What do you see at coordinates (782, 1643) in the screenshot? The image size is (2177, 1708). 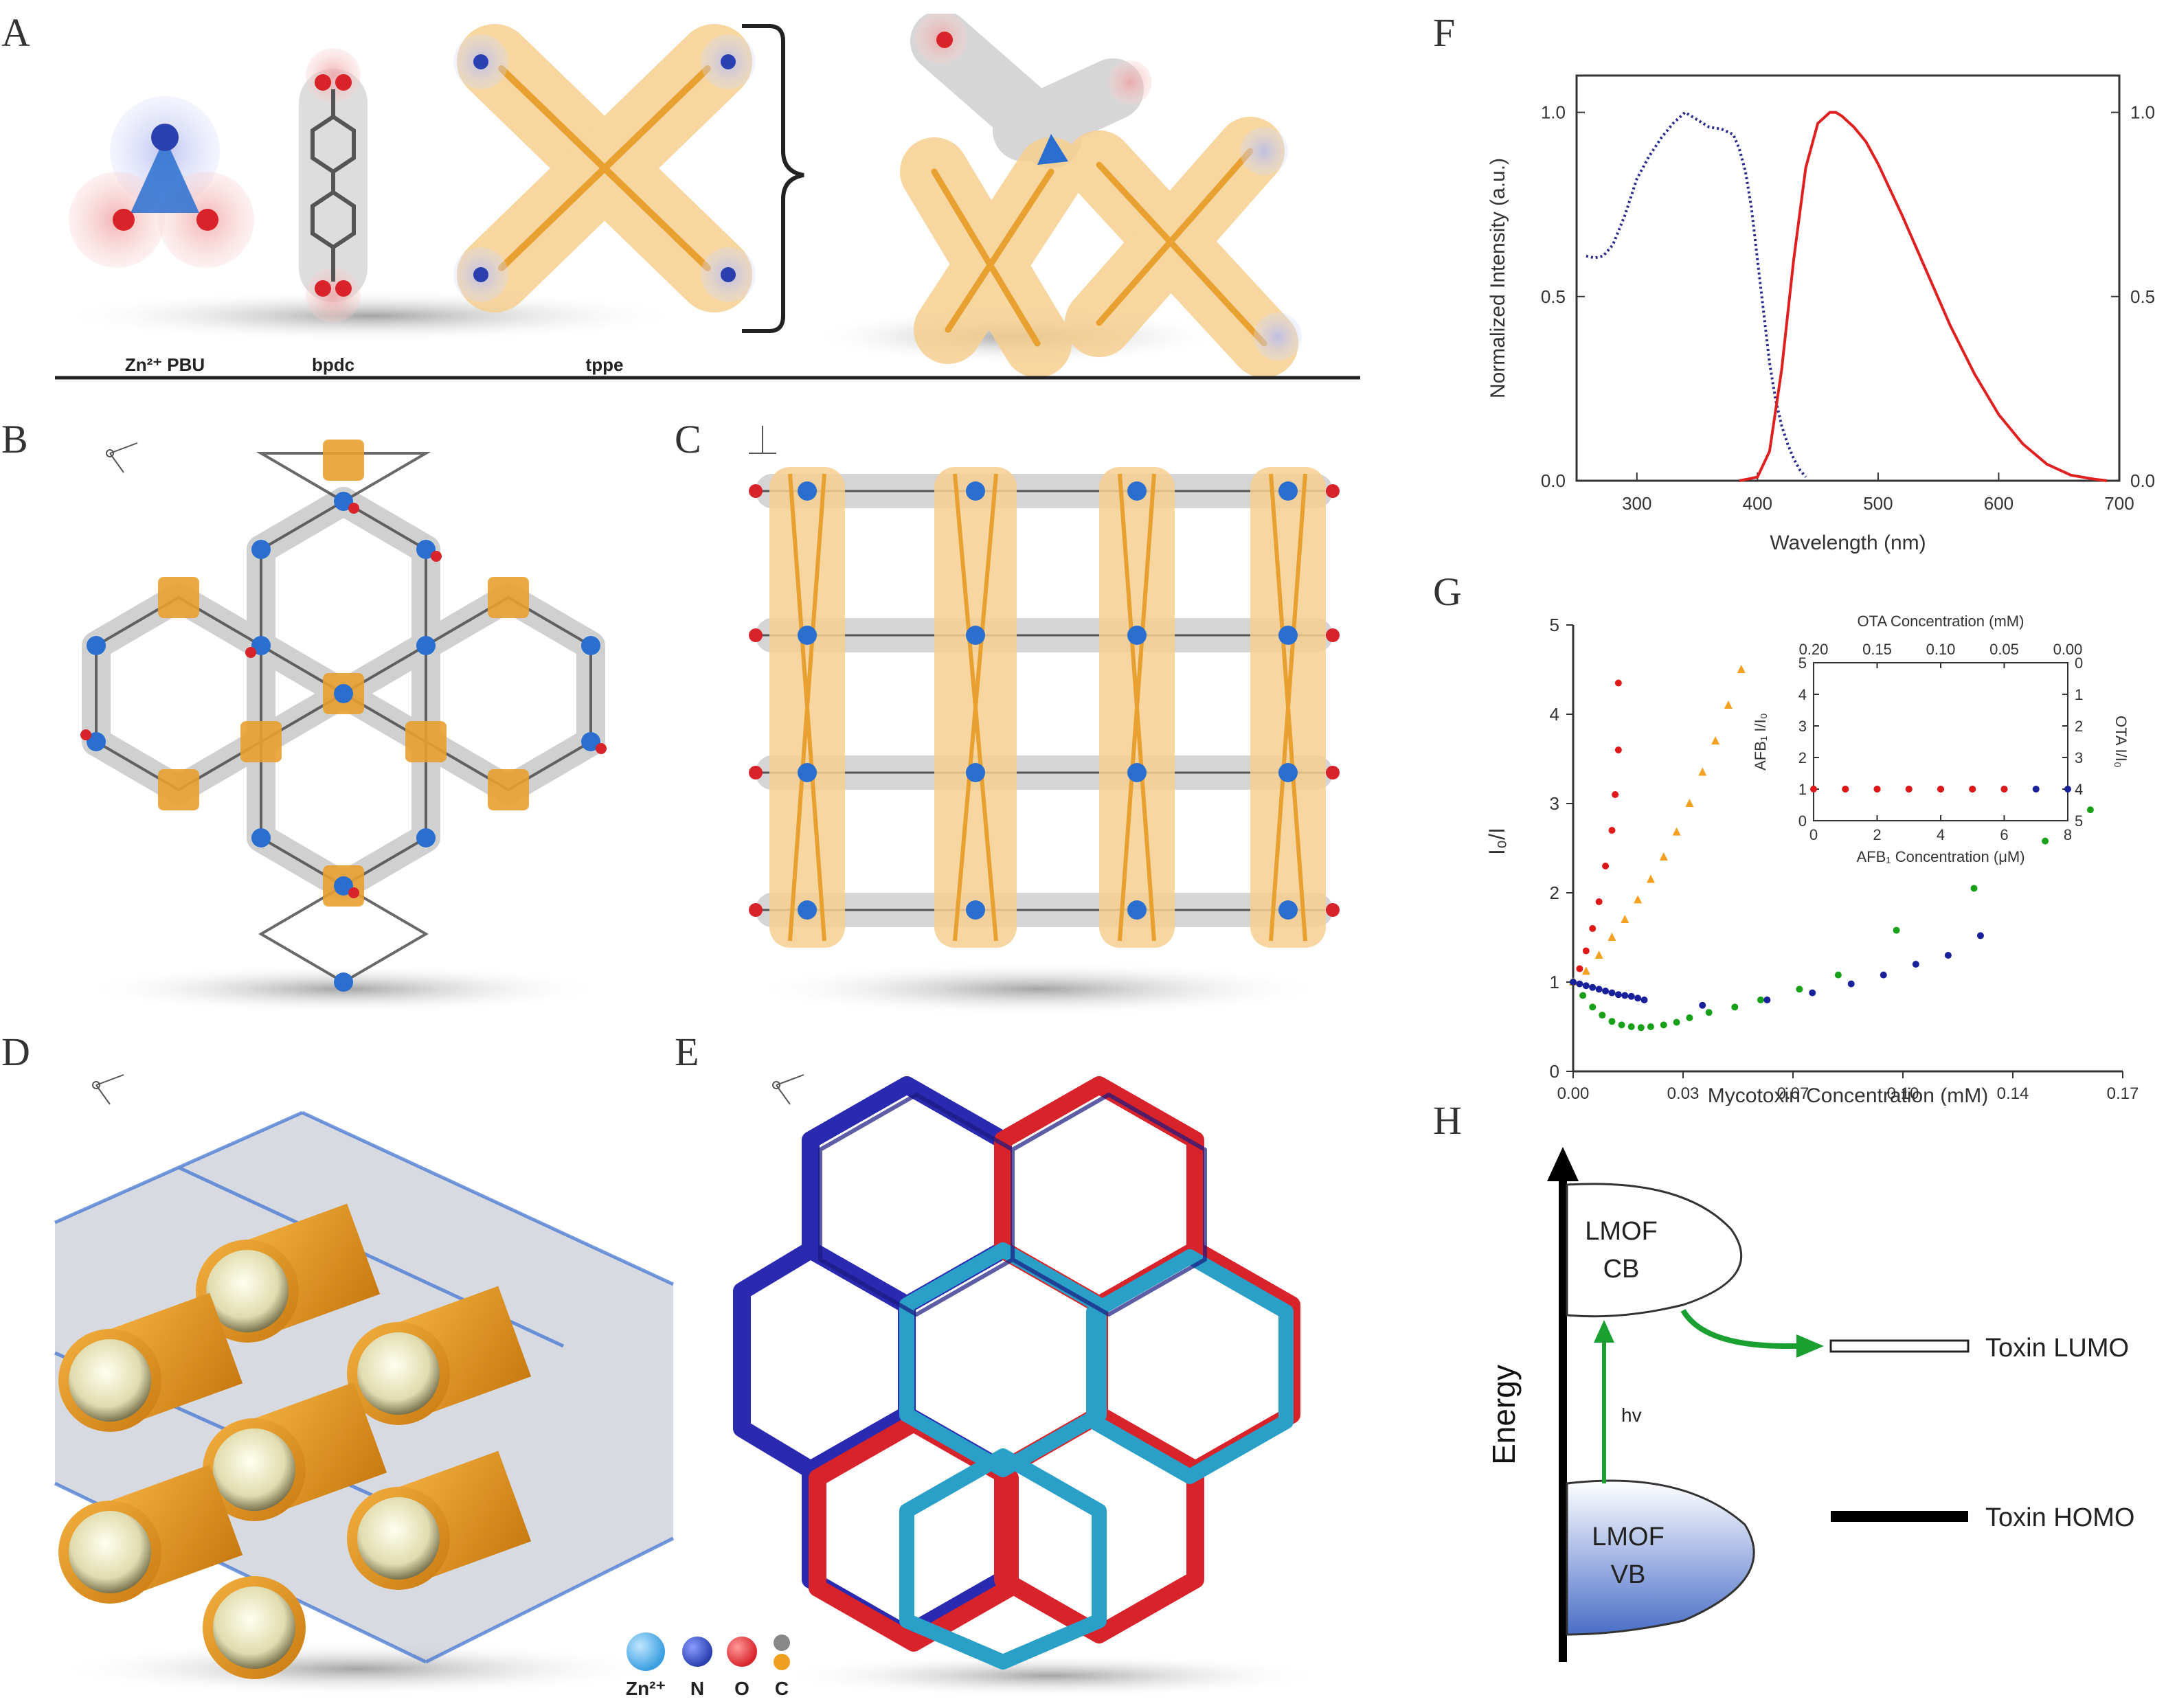 I see `c-gray-atom-icon` at bounding box center [782, 1643].